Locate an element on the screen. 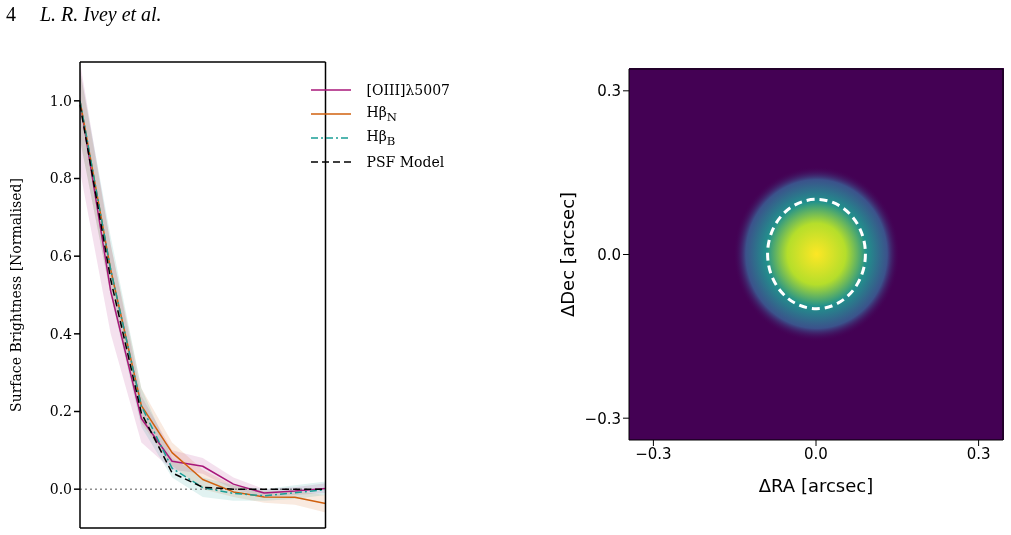  x-tick-label: 0.3 is located at coordinates (978, 453).